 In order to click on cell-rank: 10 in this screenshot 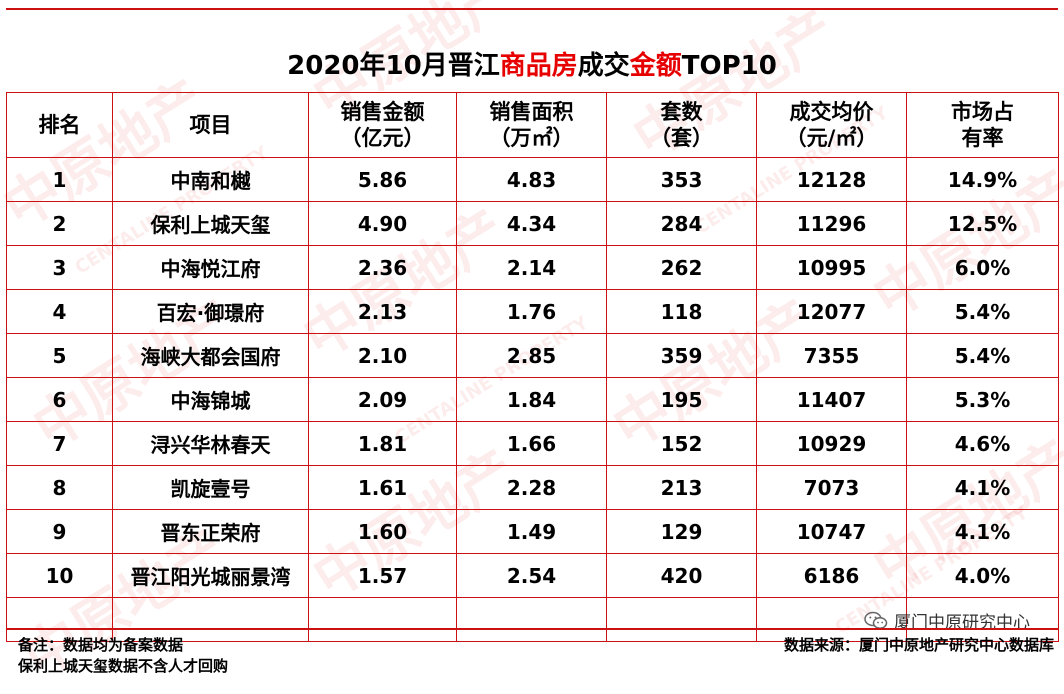, I will do `click(59, 575)`.